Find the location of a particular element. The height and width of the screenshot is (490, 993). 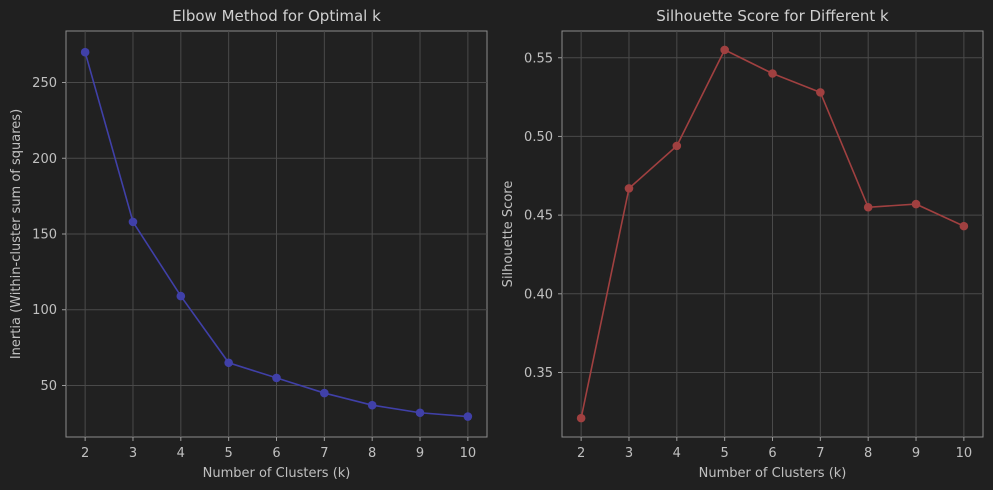

elbow-y-ticks: 50 100 150 200 250 is located at coordinates (49, 235).